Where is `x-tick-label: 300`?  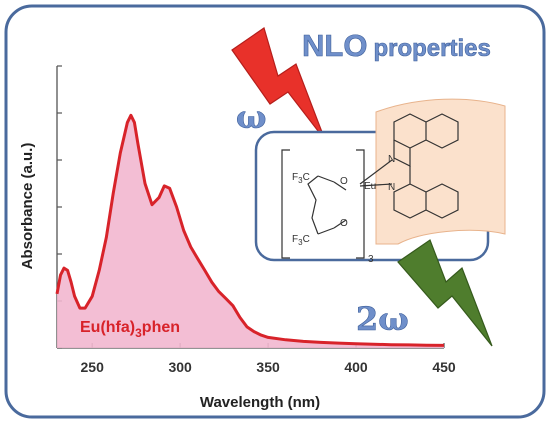 x-tick-label: 300 is located at coordinates (180, 367).